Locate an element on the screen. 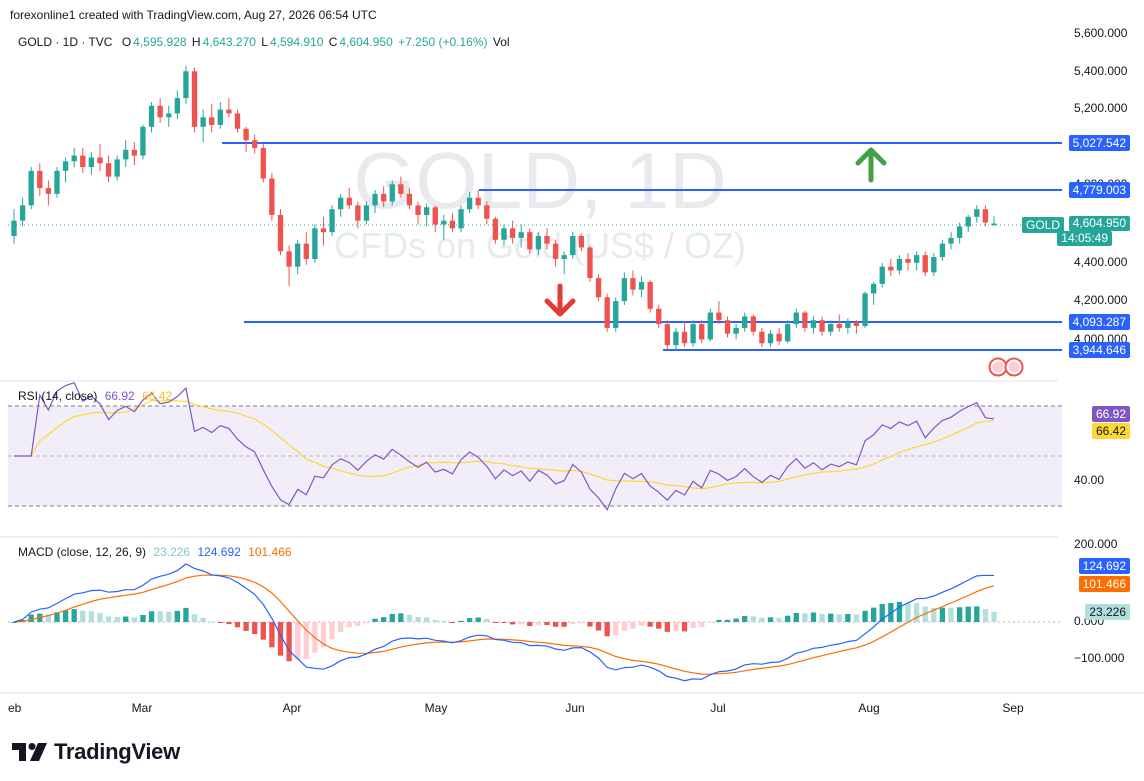  level-price-label: 4,093.287 is located at coordinates (1099, 322).